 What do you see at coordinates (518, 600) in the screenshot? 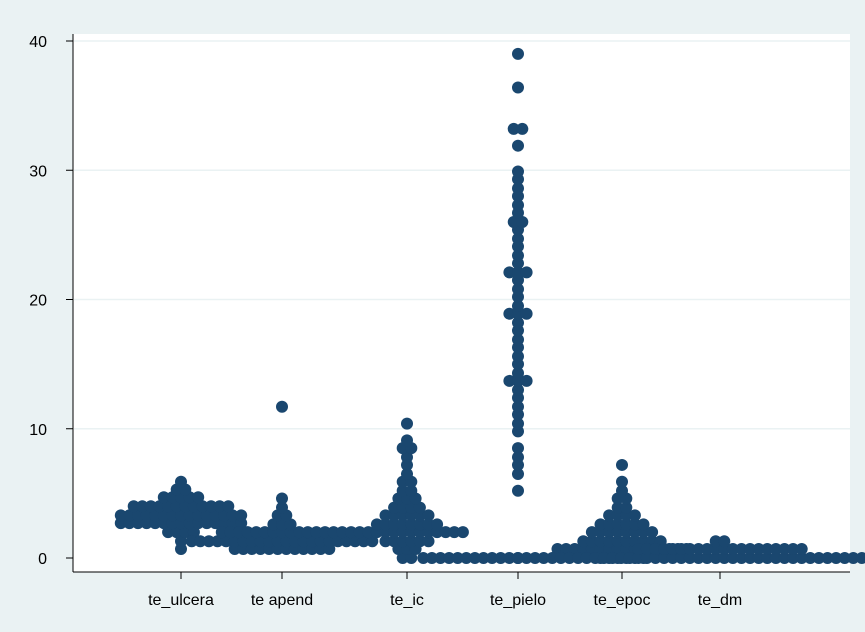
I see `x-tick-label: te_pielo` at bounding box center [518, 600].